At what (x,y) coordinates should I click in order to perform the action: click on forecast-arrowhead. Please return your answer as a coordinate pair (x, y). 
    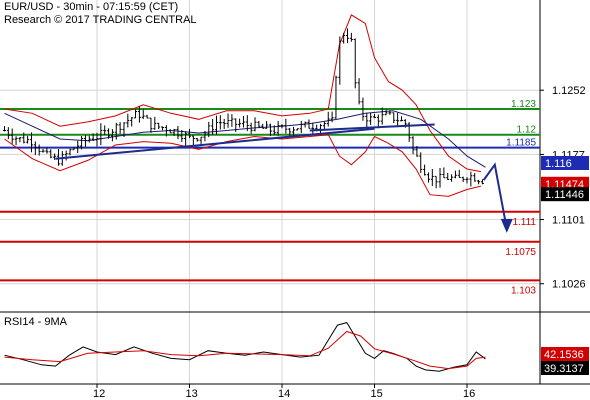
    Looking at the image, I should click on (506, 225).